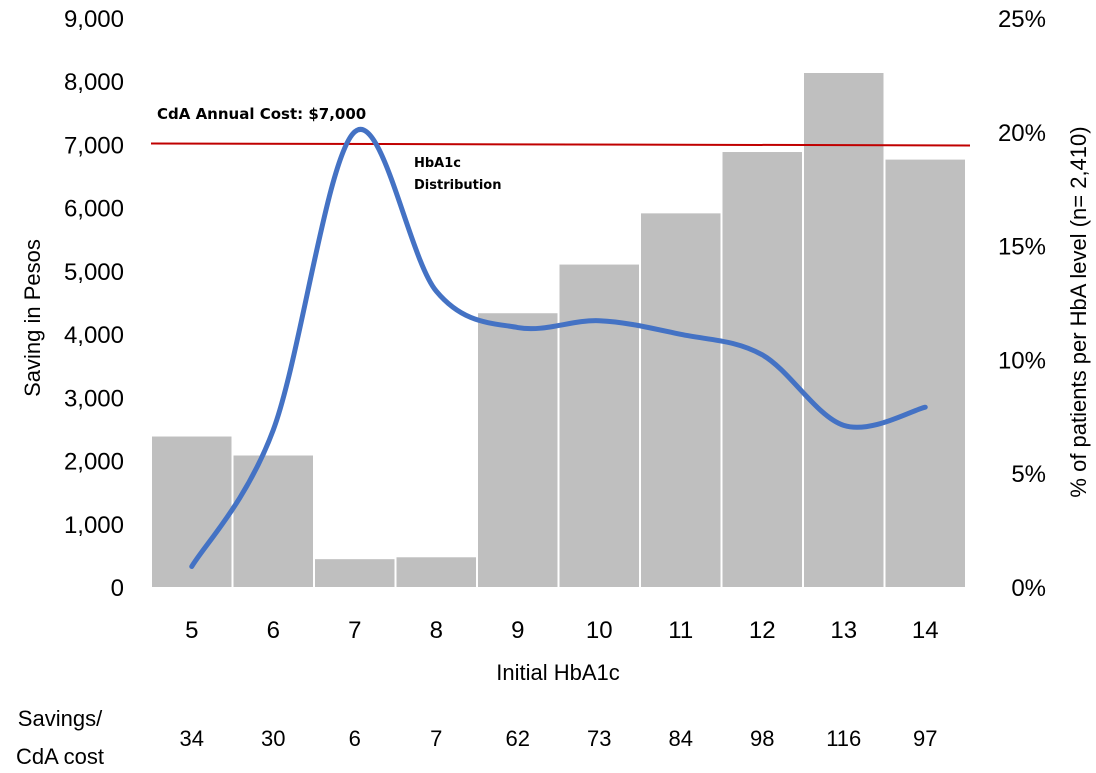 The height and width of the screenshot is (773, 1096). Describe the element at coordinates (1022, 360) in the screenshot. I see `y2-tick-label: 10%` at that location.